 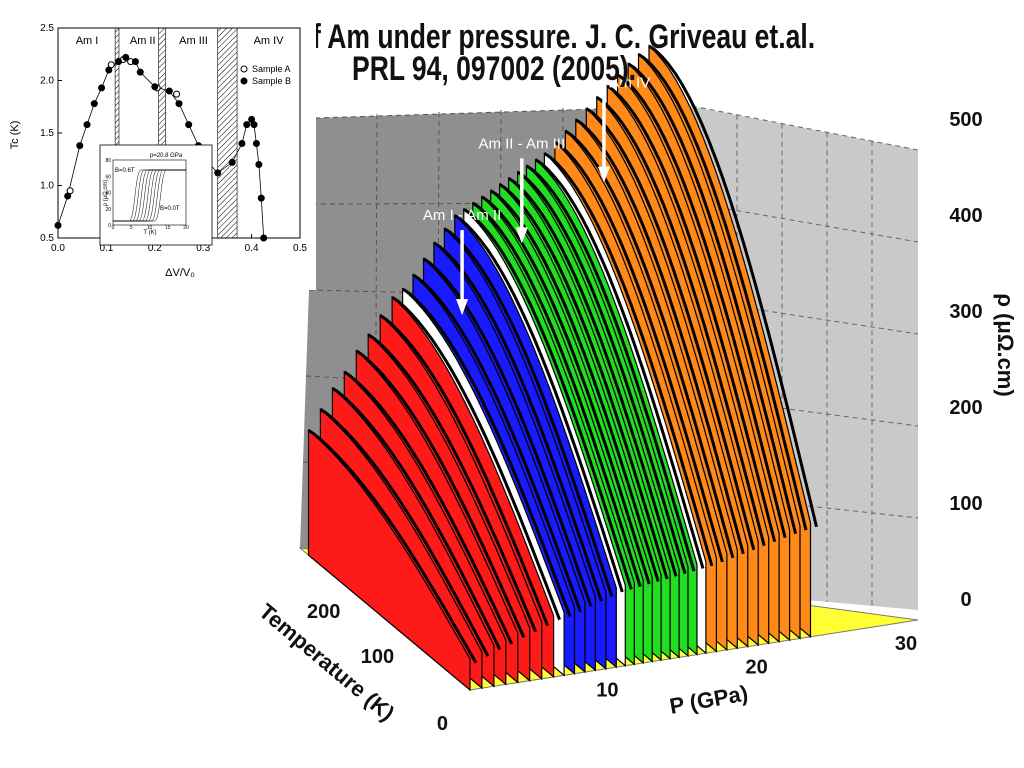 What do you see at coordinates (166, 156) in the screenshot?
I see `subinset-pressure-label: p=20.8 GPa` at bounding box center [166, 156].